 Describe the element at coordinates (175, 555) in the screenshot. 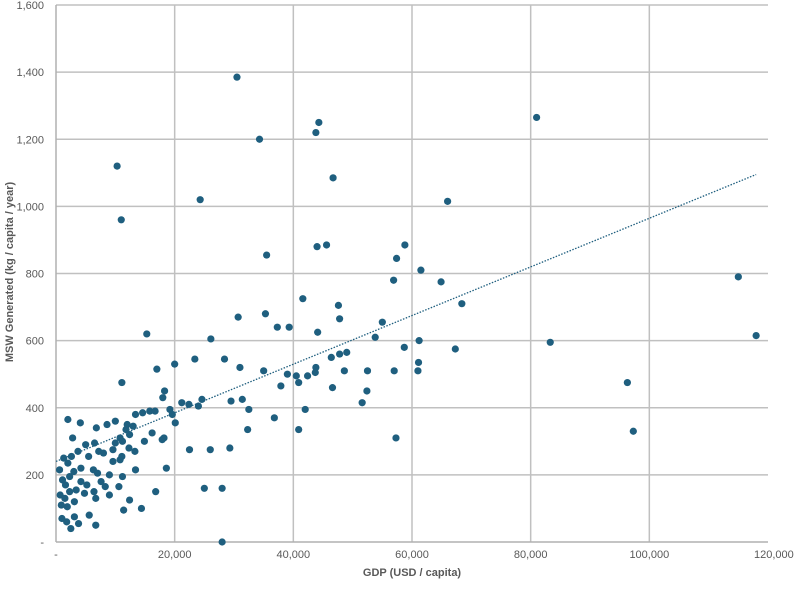

I see `x-tick-label: 20,000` at that location.